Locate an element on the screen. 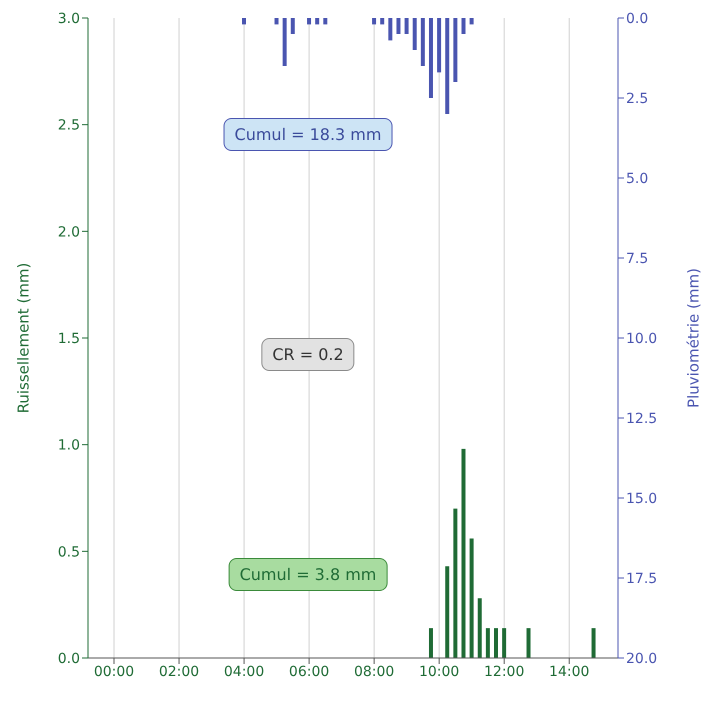 The height and width of the screenshot is (705, 715). y-tick-label: 2.0 is located at coordinates (69, 232).